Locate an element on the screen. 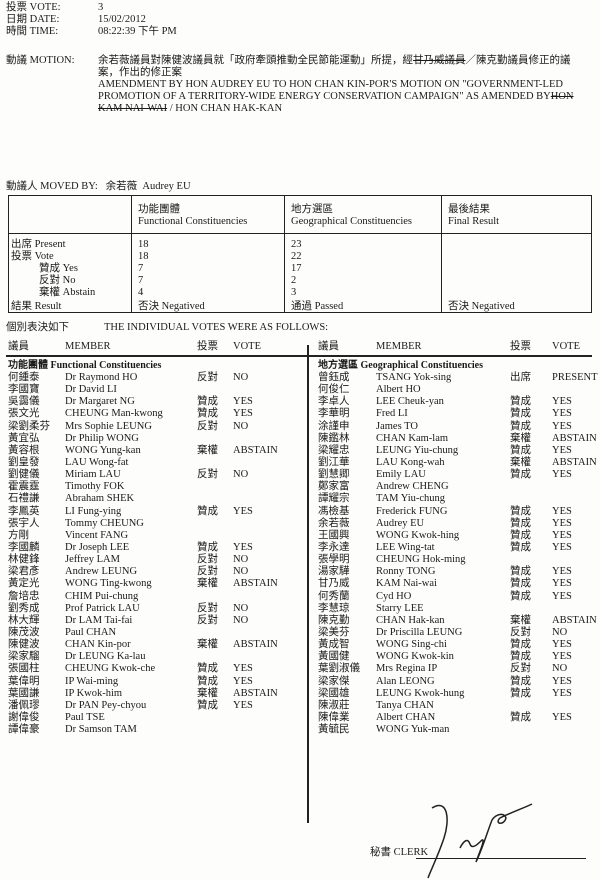 Image resolution: width=600 pixels, height=880 pixels. date-value: 15/02/2012 is located at coordinates (122, 19).